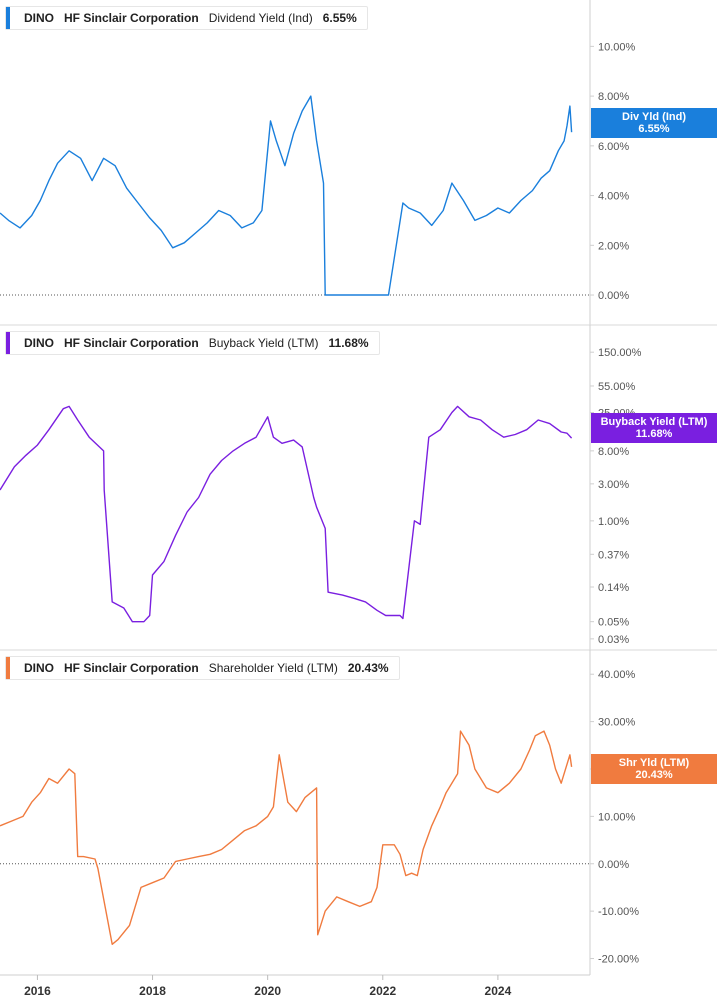 The height and width of the screenshot is (1005, 717). I want to click on y-tick-label: 2.00%, so click(613, 246).